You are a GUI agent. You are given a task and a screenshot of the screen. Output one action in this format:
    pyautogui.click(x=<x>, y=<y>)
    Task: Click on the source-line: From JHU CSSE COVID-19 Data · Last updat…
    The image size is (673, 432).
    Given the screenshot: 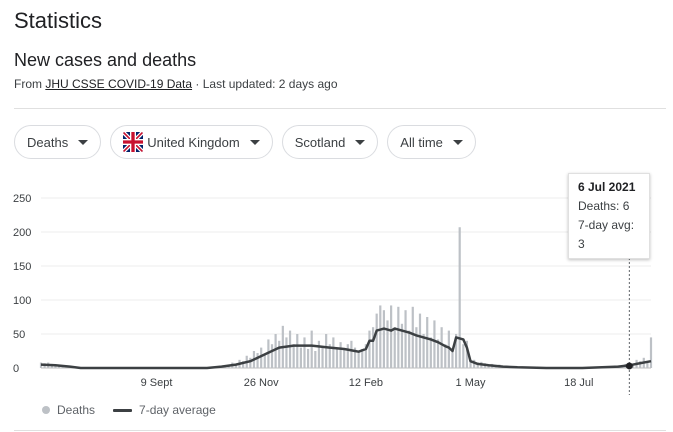 What is the action you would take?
    pyautogui.click(x=176, y=84)
    